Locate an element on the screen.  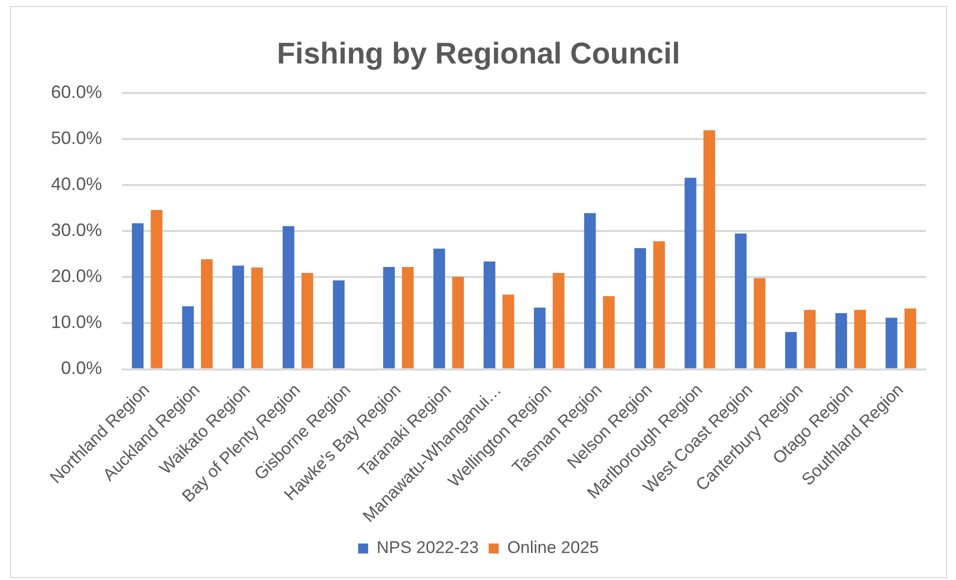
chart-title: Fishing by Regional Council is located at coordinates (478, 53).